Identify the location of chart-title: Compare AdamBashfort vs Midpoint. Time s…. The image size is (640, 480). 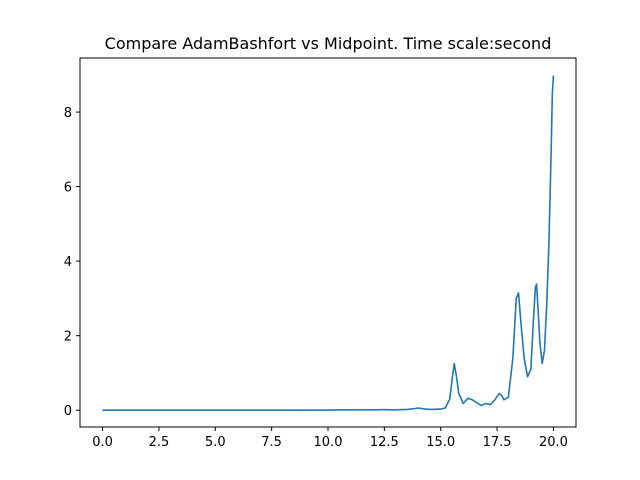
(328, 43).